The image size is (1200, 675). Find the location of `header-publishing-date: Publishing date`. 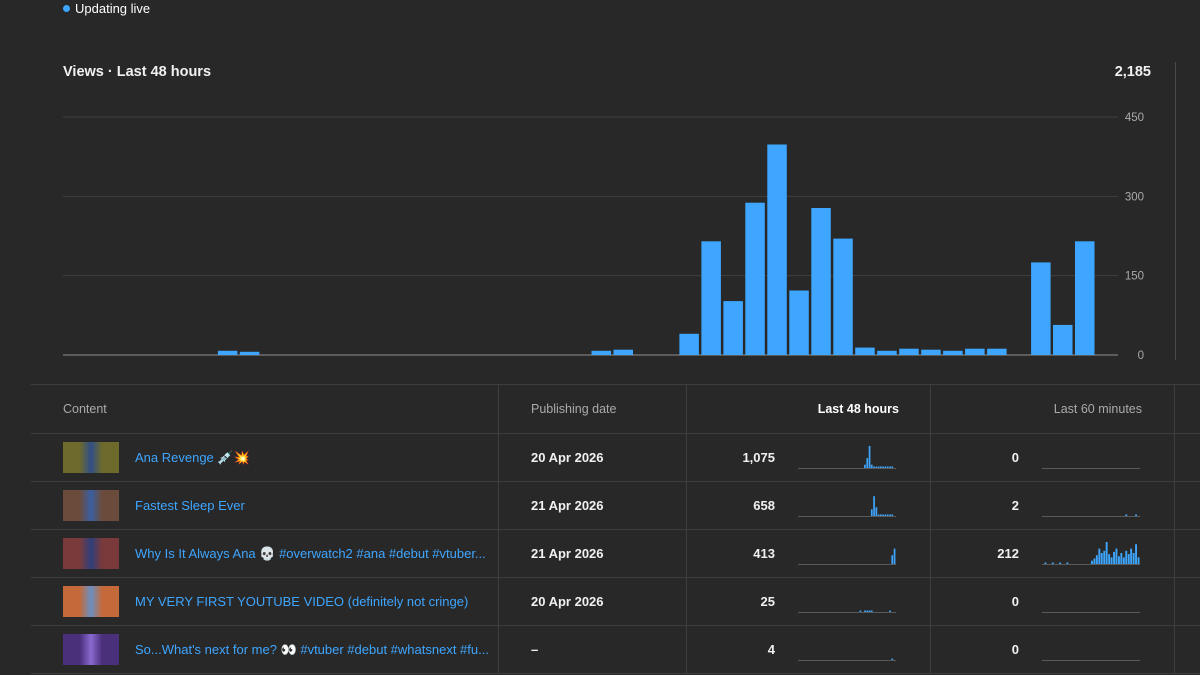

header-publishing-date: Publishing date is located at coordinates (574, 409).